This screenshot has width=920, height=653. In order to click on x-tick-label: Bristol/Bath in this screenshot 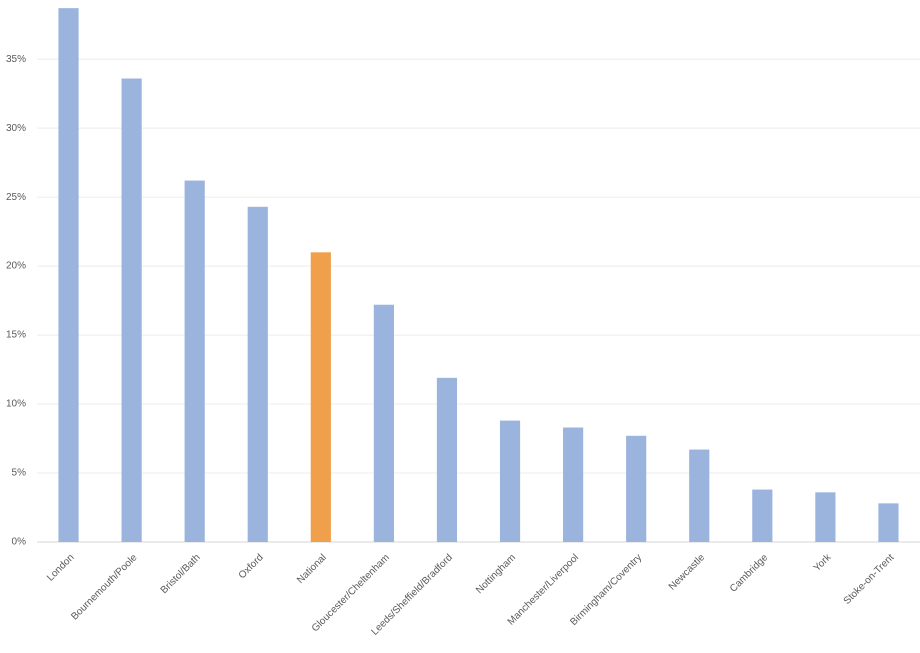, I will do `click(181, 574)`.